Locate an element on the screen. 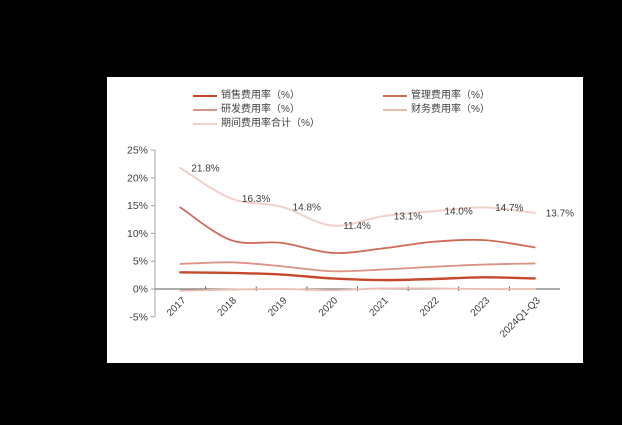 The image size is (622, 425). data-label: 13.7% is located at coordinates (560, 213).